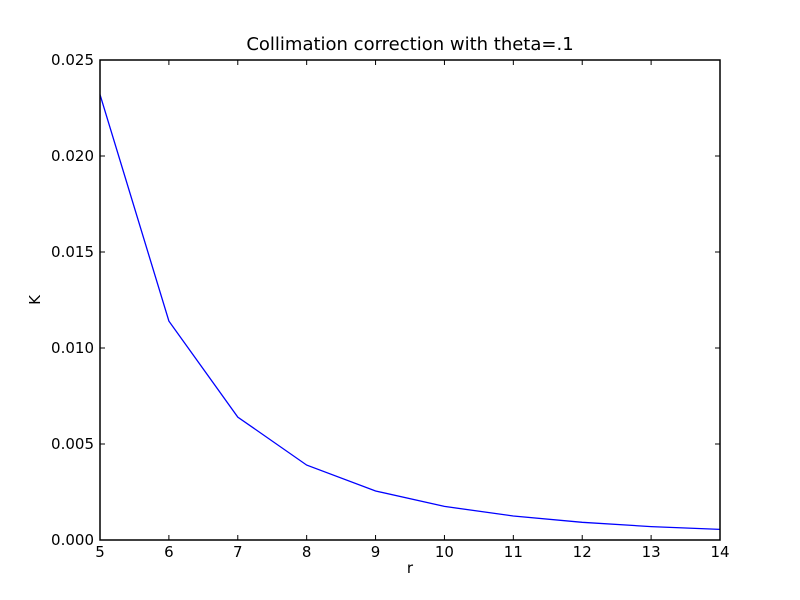 This screenshot has width=800, height=600. Describe the element at coordinates (72, 348) in the screenshot. I see `y-tick-label: 0.010` at that location.